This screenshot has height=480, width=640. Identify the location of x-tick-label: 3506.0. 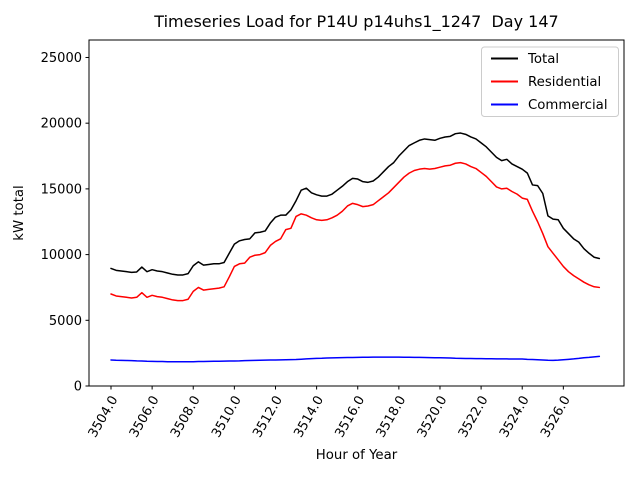
(145, 417).